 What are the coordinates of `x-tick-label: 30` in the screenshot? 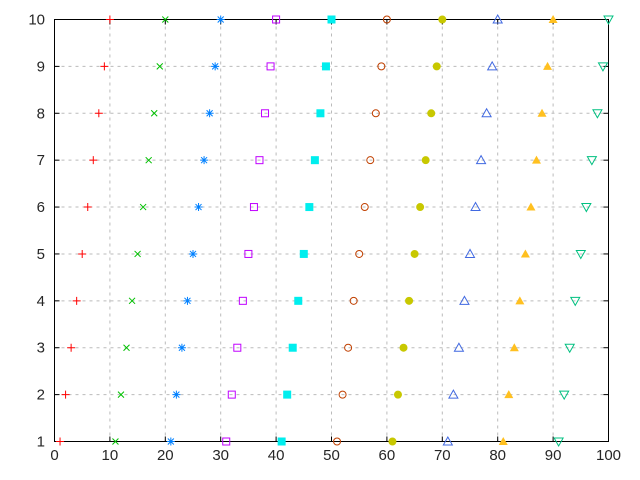 It's located at (220, 455).